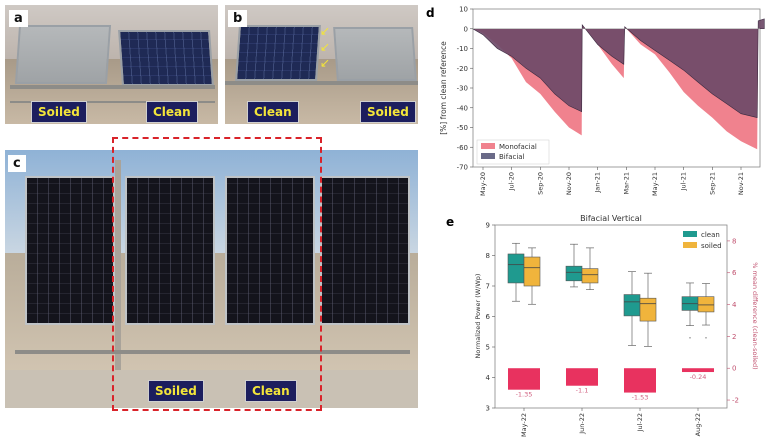 The width and height of the screenshot is (768, 443). What do you see at coordinates (618, 68) in the screenshot?
I see `area-bifacial` at bounding box center [618, 68].